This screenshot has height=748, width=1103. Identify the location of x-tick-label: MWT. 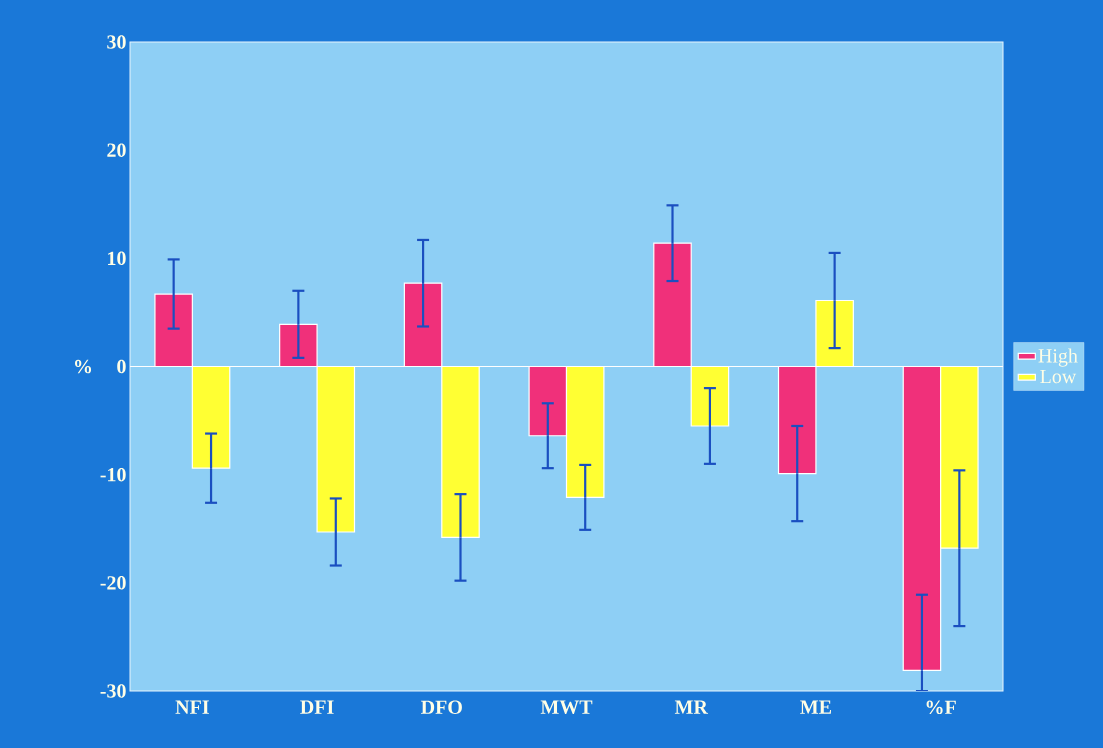
(566, 707).